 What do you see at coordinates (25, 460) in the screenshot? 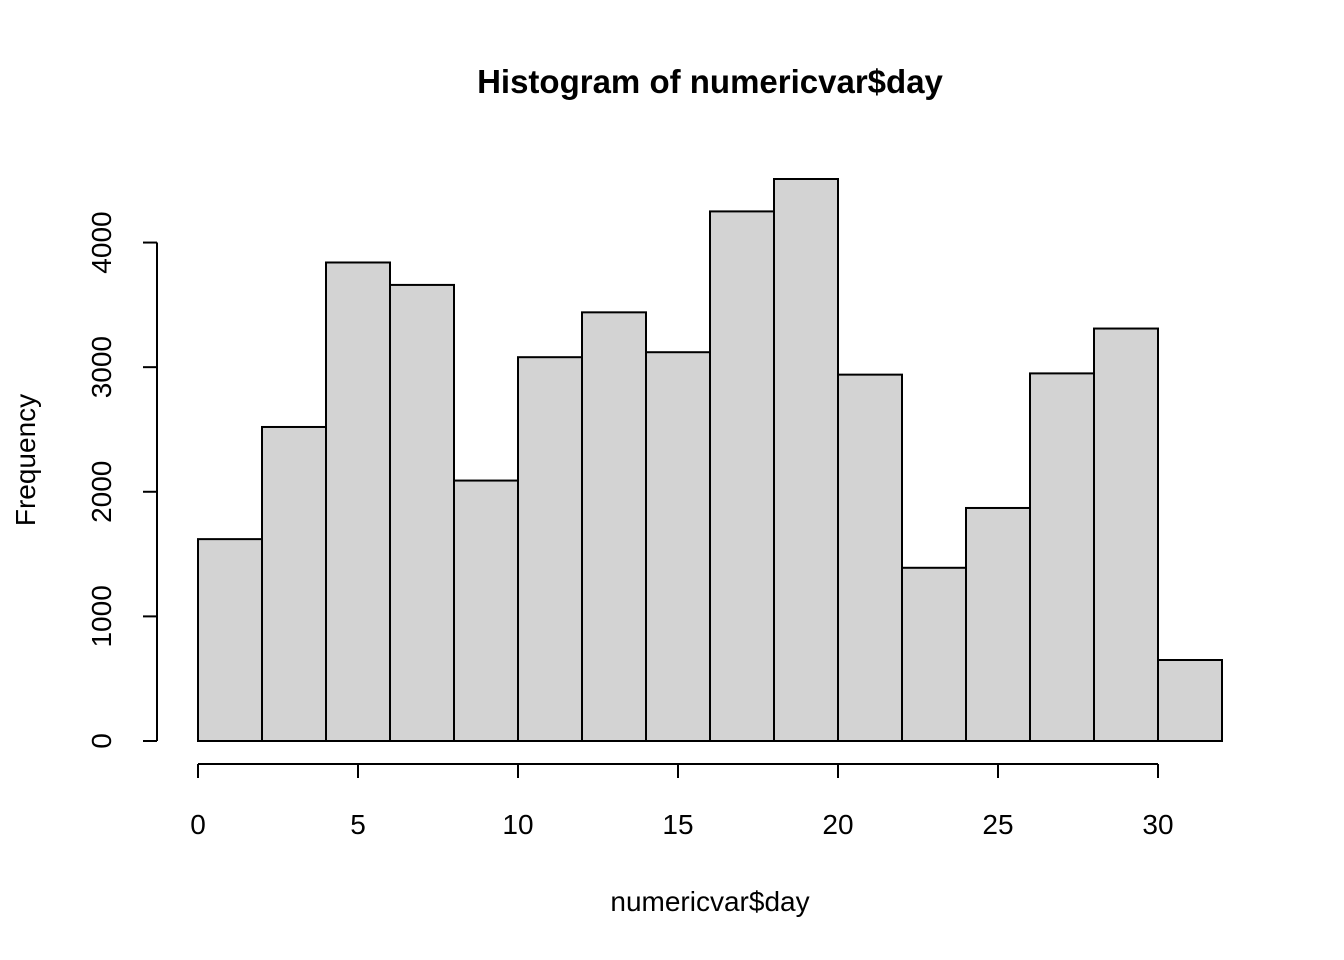
I see `y-axis-label: Frequency` at bounding box center [25, 460].